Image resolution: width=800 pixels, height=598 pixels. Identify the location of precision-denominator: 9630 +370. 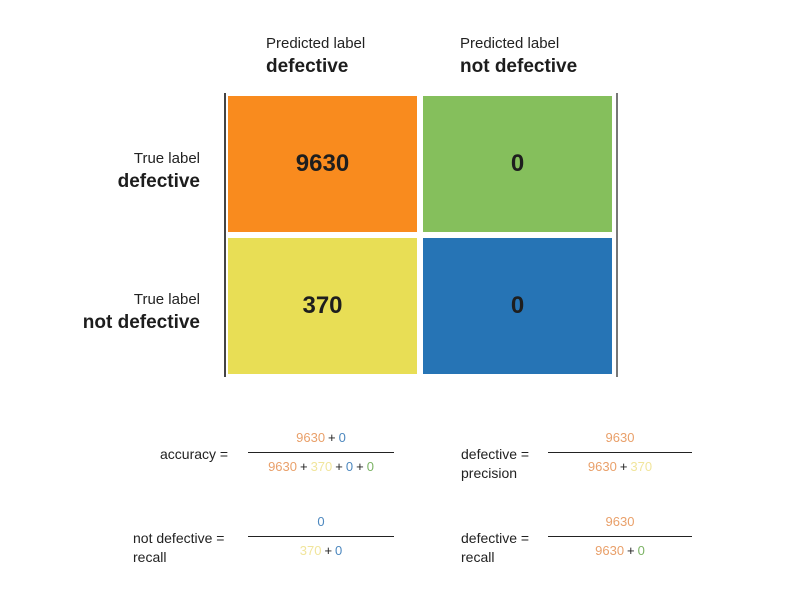
(620, 467).